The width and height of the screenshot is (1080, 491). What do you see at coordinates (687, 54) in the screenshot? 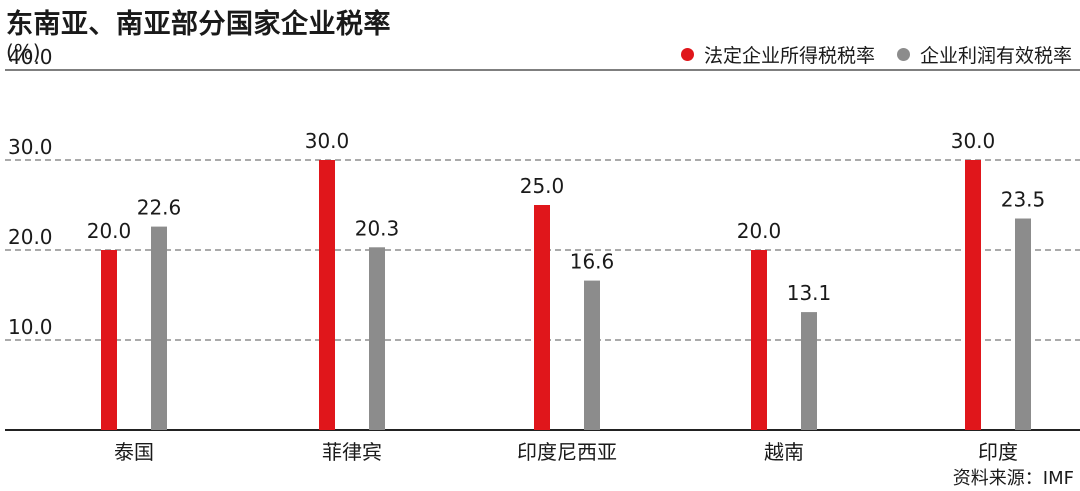
I see `legend-dot-red` at bounding box center [687, 54].